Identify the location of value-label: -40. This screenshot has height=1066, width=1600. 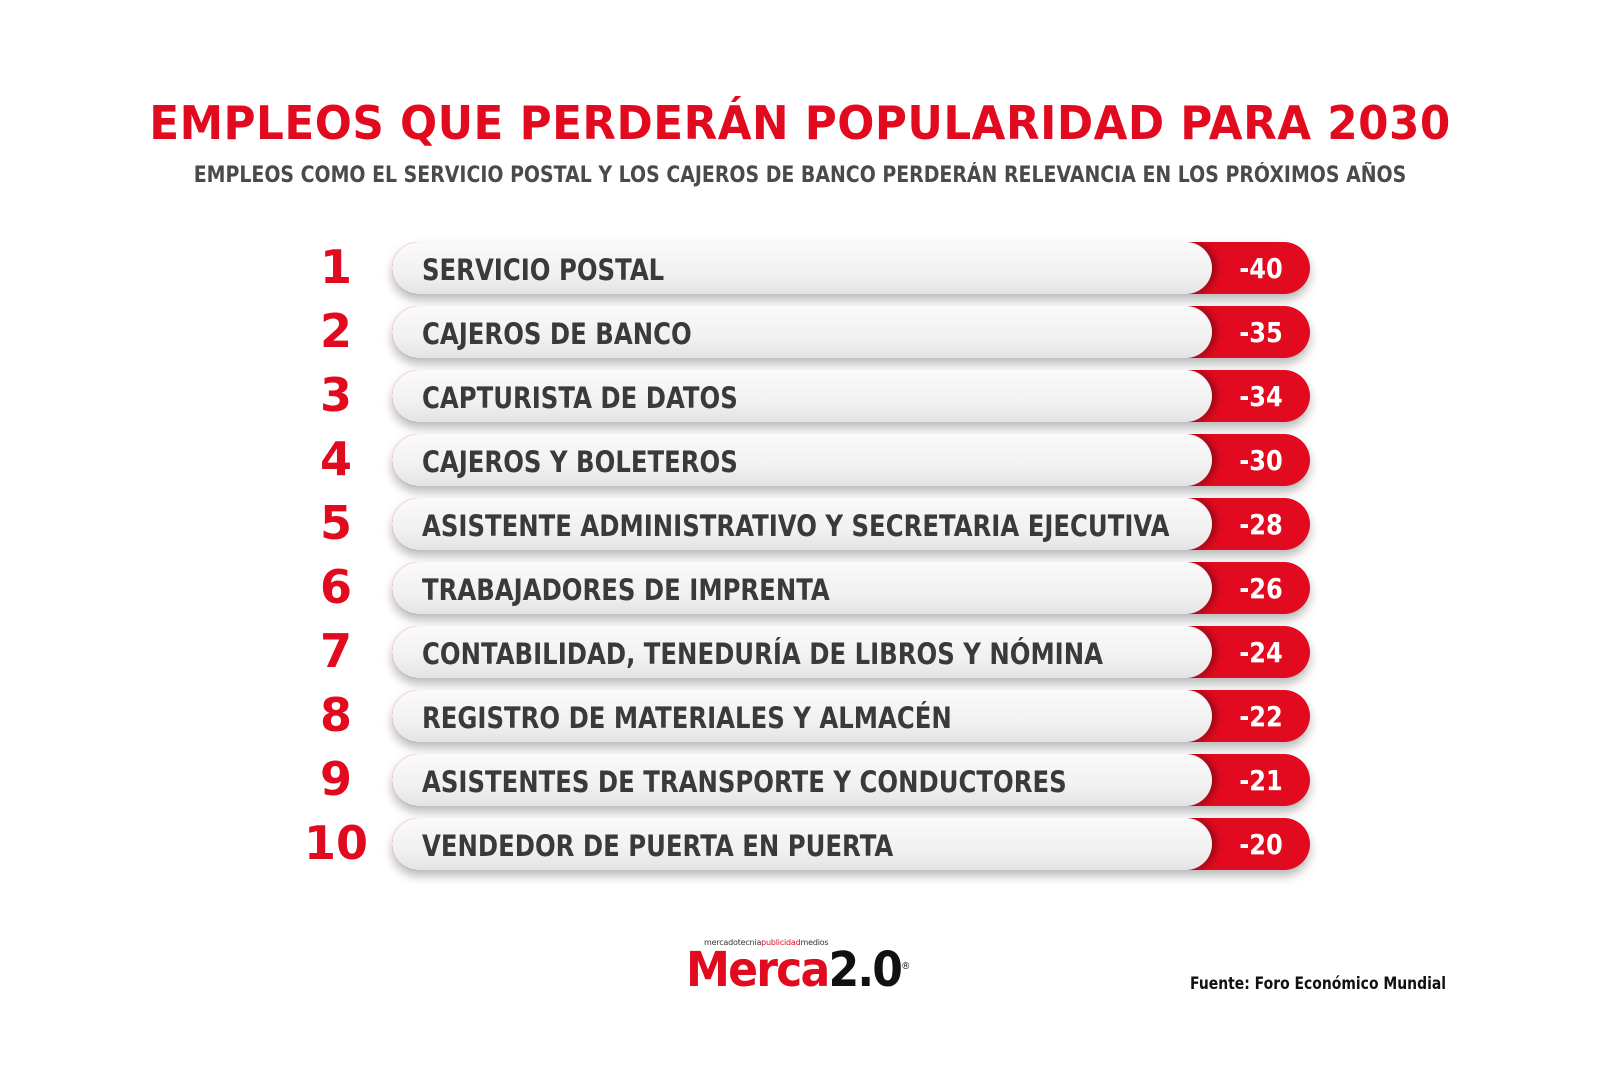
(1261, 268).